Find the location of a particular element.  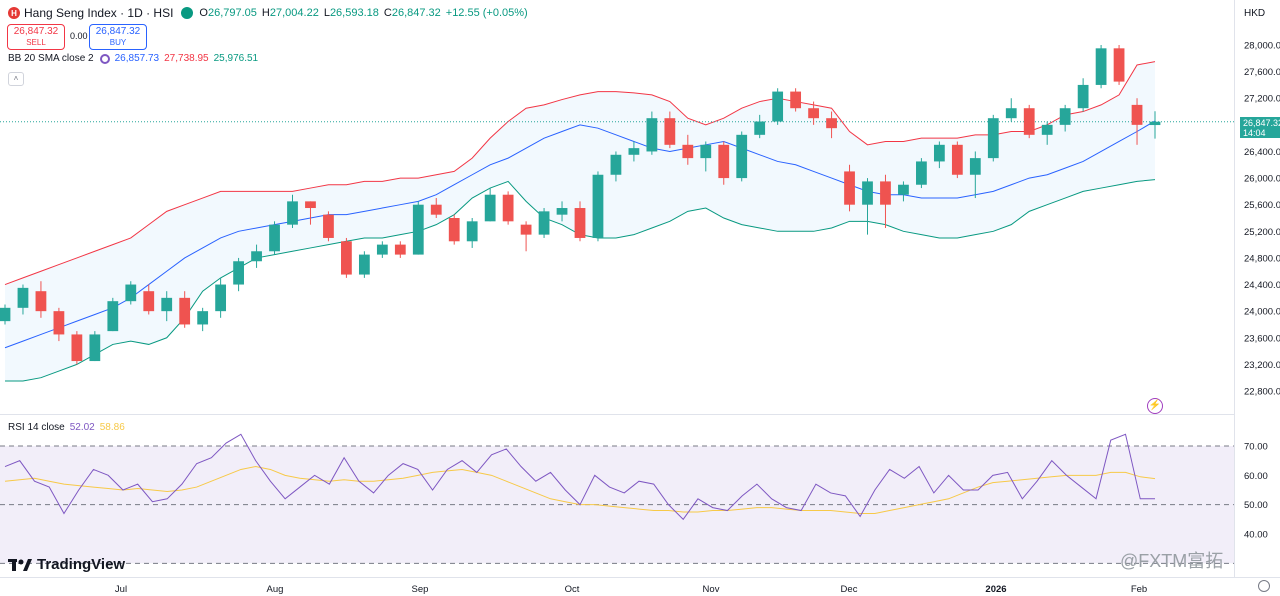

rsi-tick-label: 40.00 is located at coordinates (1256, 535).